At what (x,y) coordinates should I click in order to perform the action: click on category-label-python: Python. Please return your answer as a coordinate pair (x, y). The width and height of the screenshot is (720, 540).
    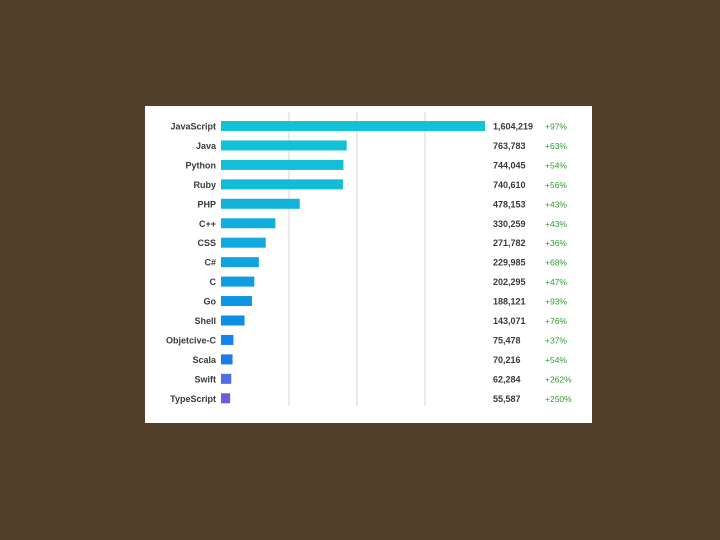
    Looking at the image, I should click on (201, 165).